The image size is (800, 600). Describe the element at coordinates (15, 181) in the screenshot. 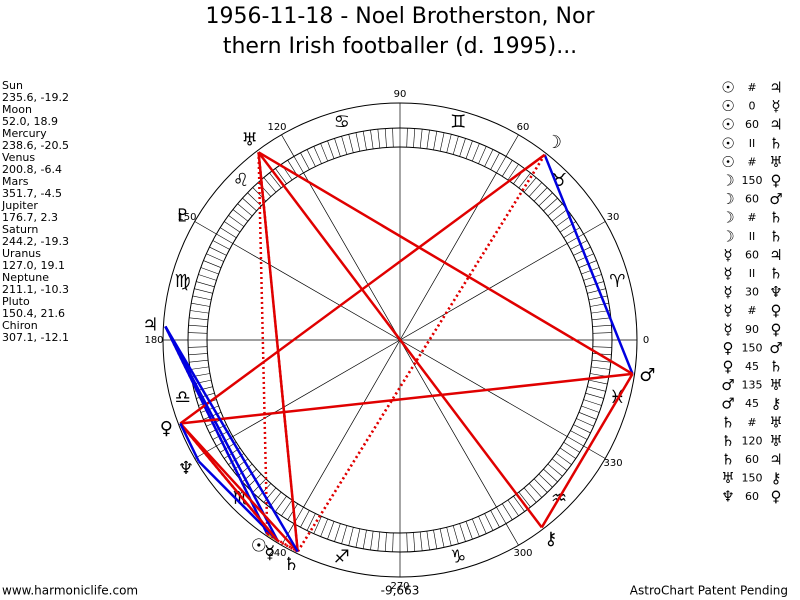

I see `planet-name: Mars` at that location.